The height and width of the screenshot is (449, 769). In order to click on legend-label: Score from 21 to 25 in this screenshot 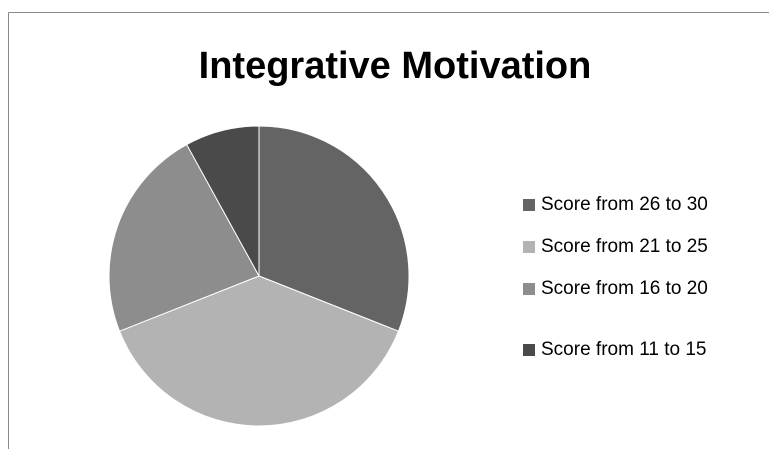, I will do `click(624, 246)`.